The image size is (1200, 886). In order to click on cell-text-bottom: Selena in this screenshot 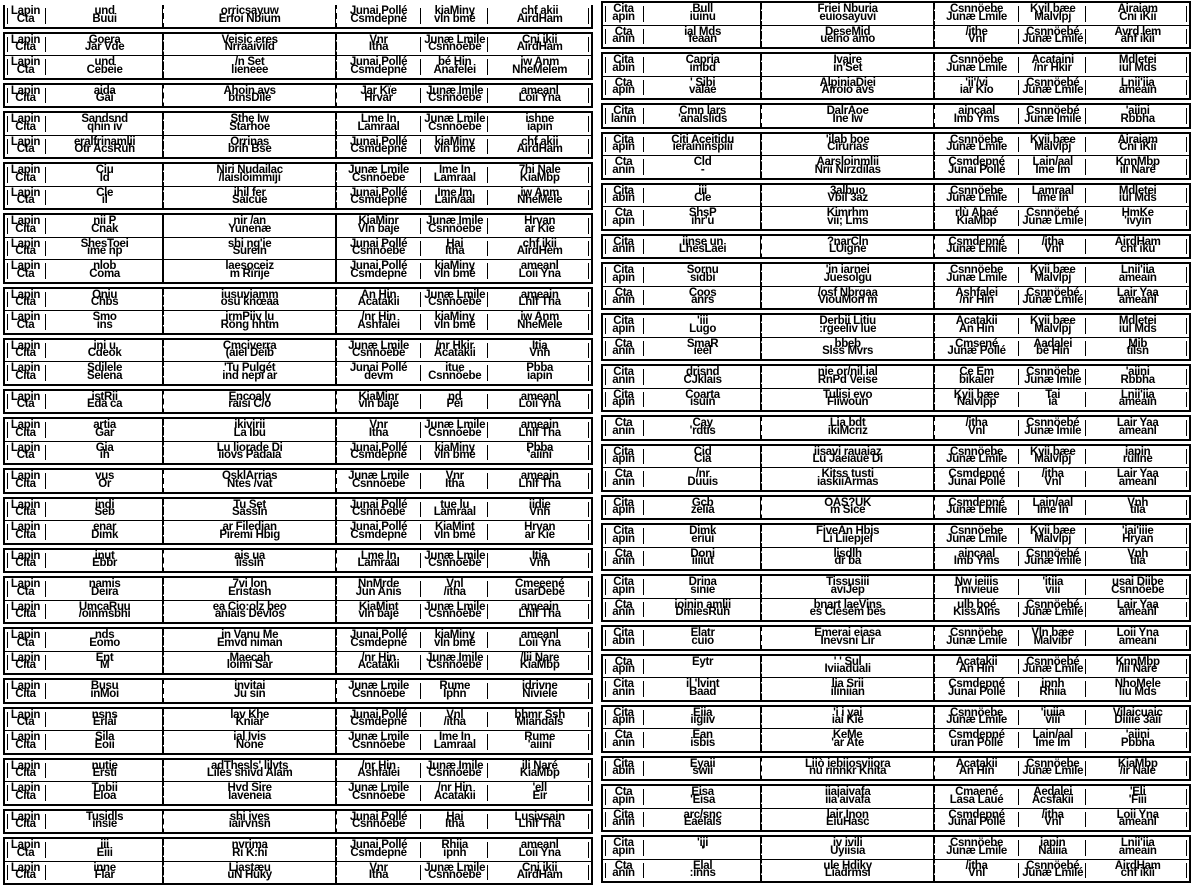, I will do `click(104, 375)`.